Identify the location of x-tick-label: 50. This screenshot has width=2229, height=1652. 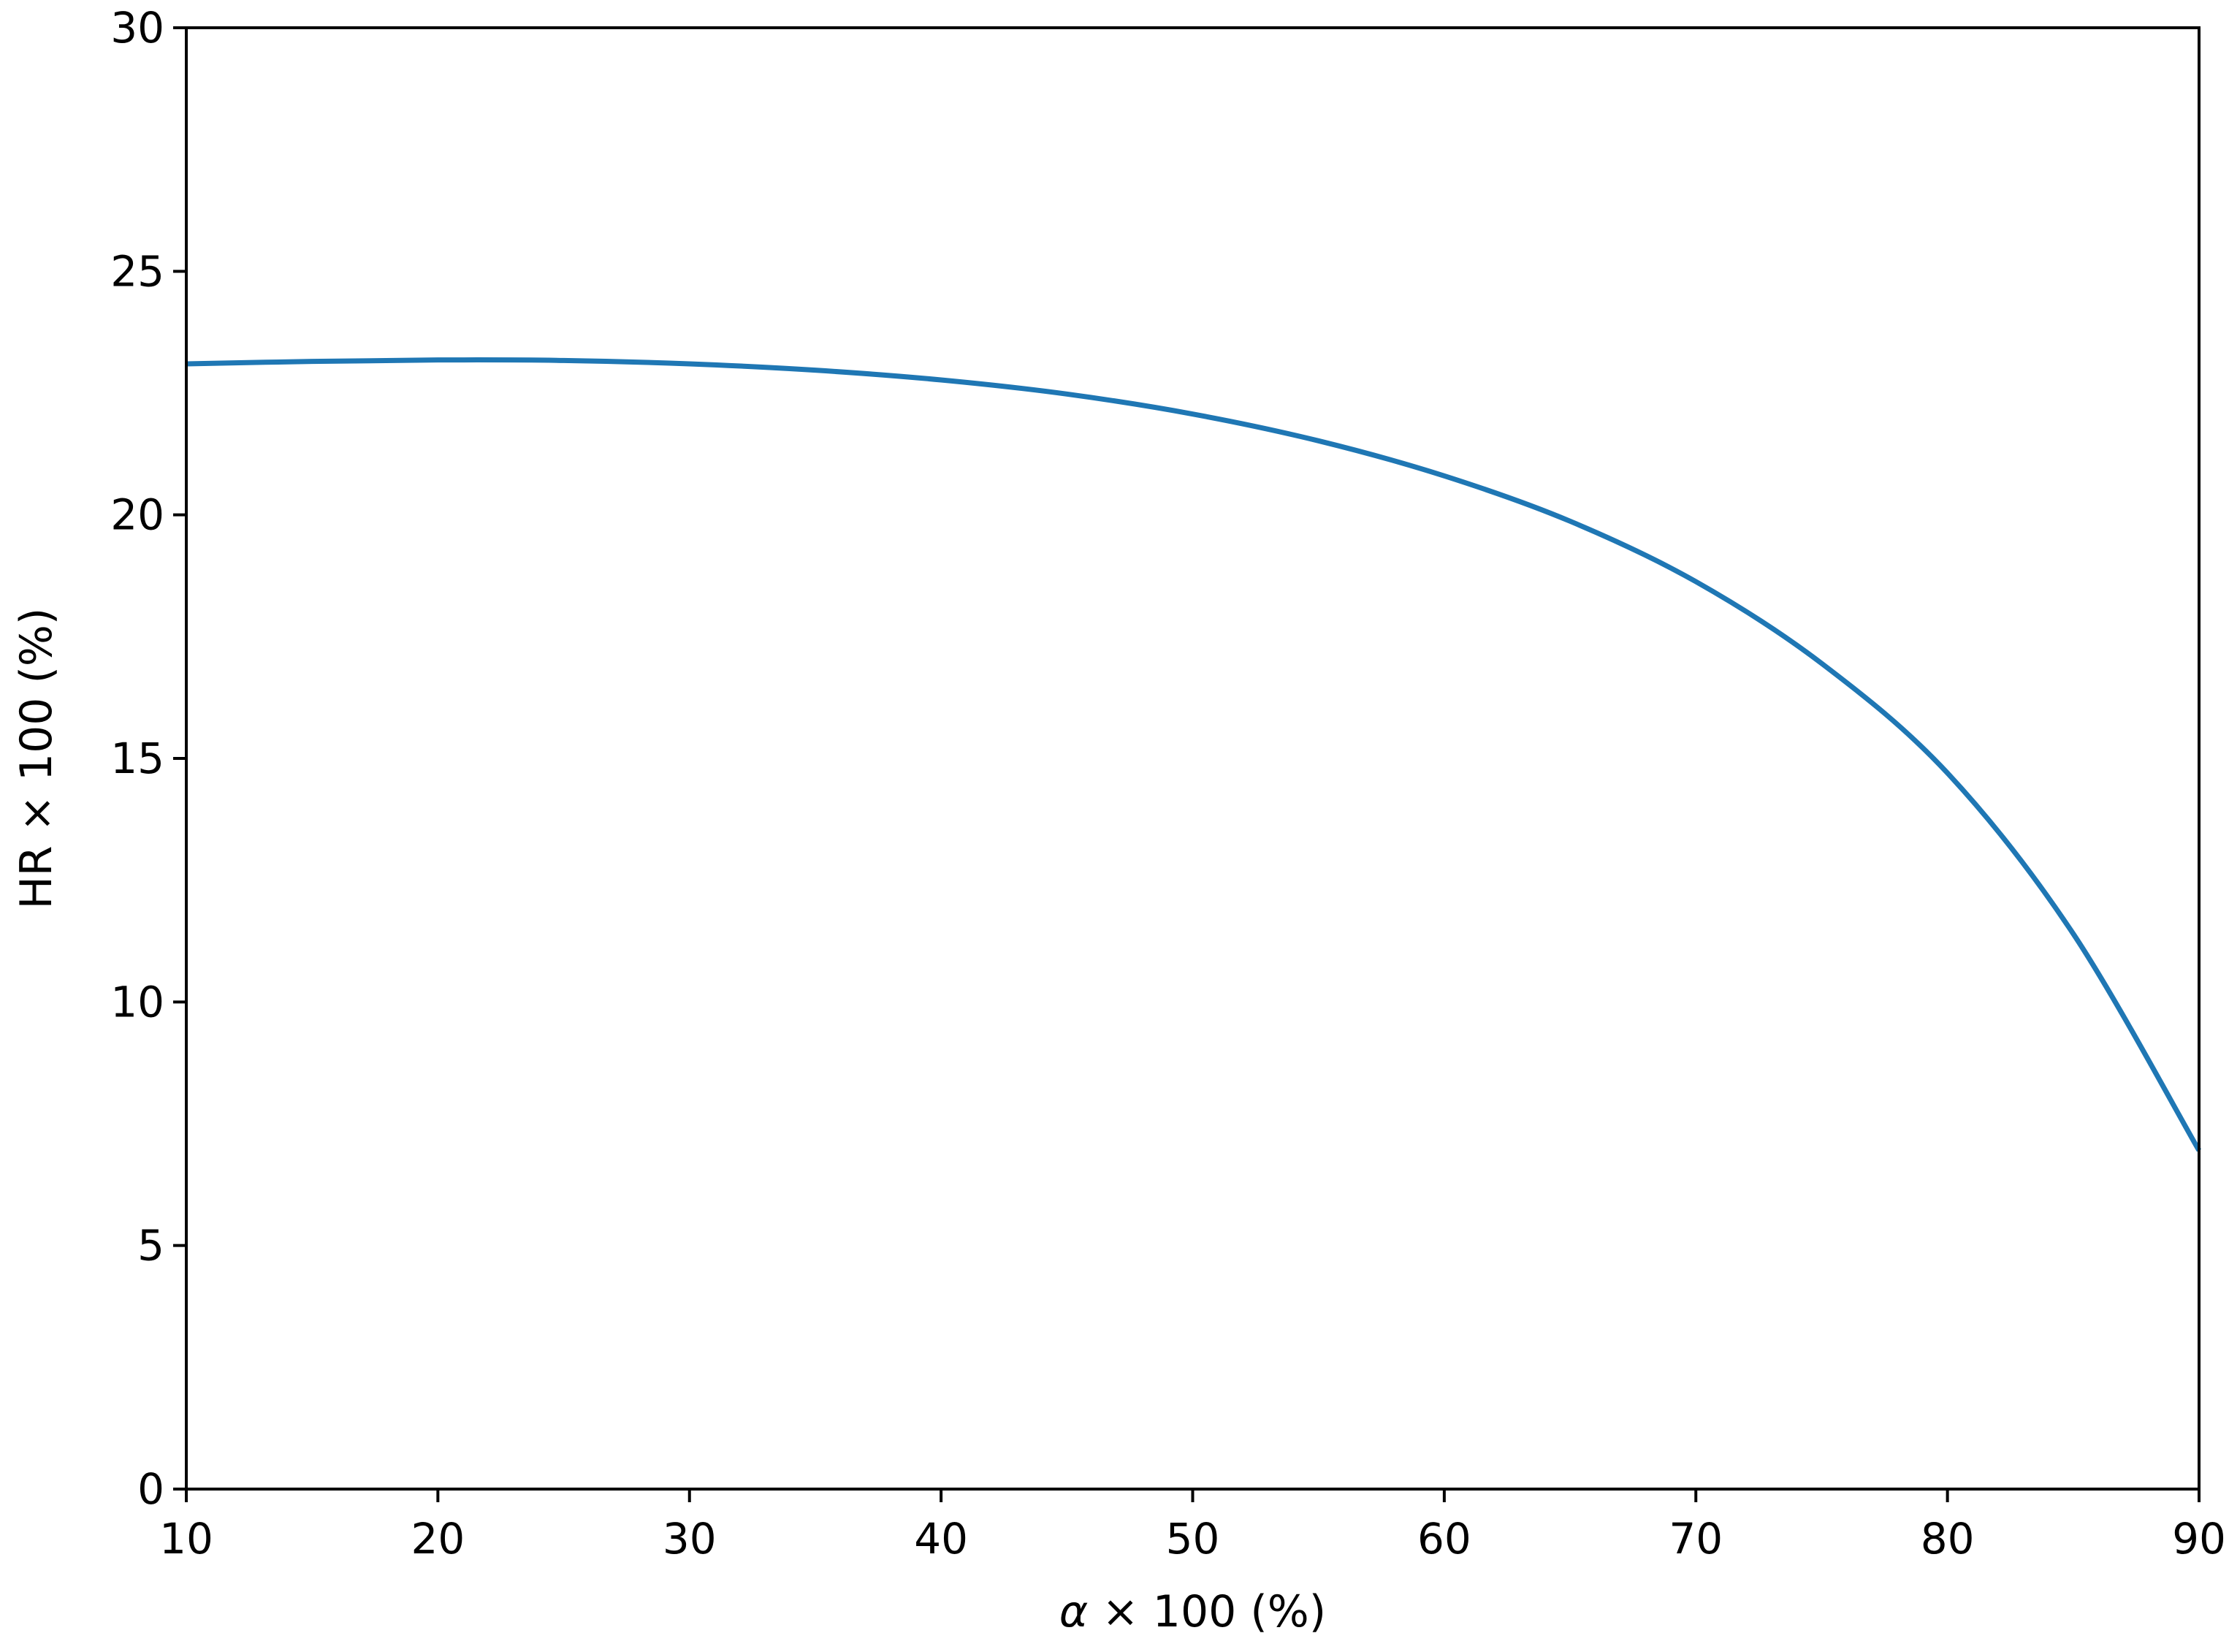
(1193, 1539).